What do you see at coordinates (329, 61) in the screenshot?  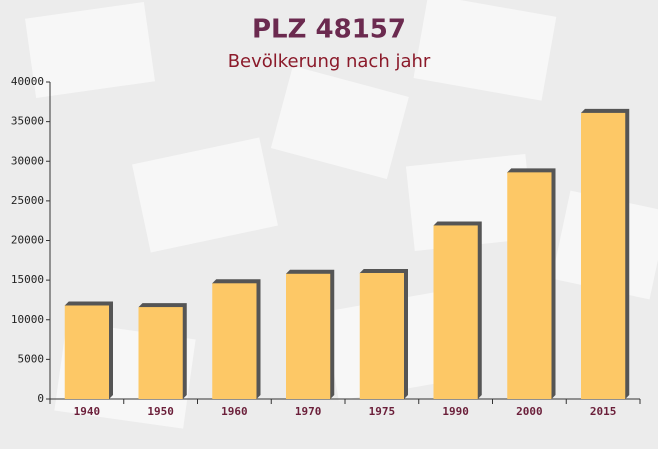 I see `chart-subtitle: Bevölkerung nach jahr` at bounding box center [329, 61].